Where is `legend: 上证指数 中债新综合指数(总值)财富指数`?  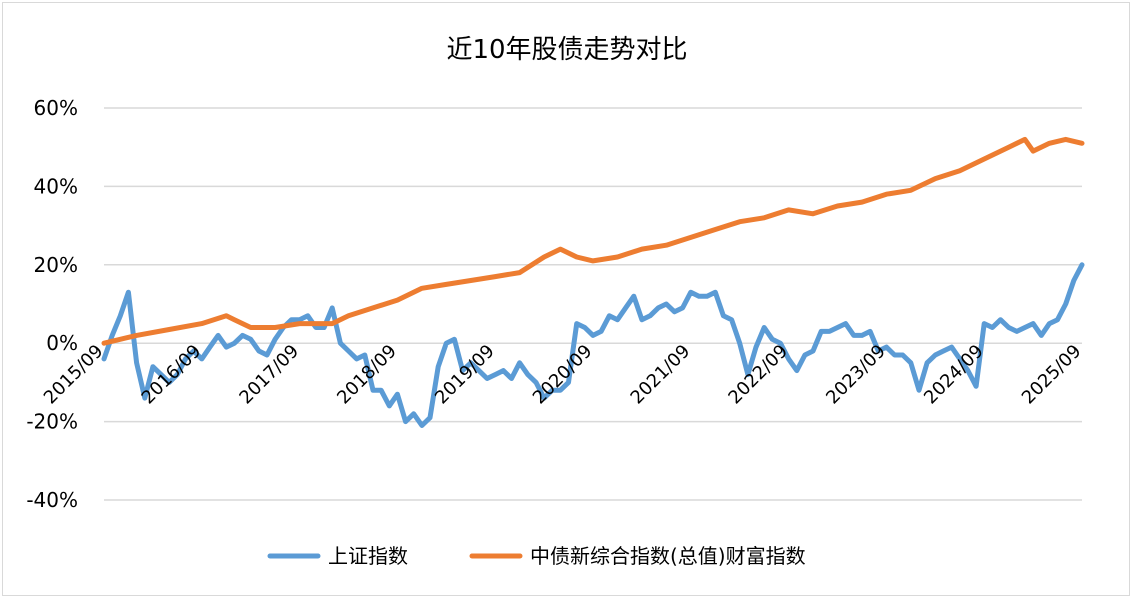 legend: 上证指数 中债新综合指数(总值)财富指数 is located at coordinates (536, 556).